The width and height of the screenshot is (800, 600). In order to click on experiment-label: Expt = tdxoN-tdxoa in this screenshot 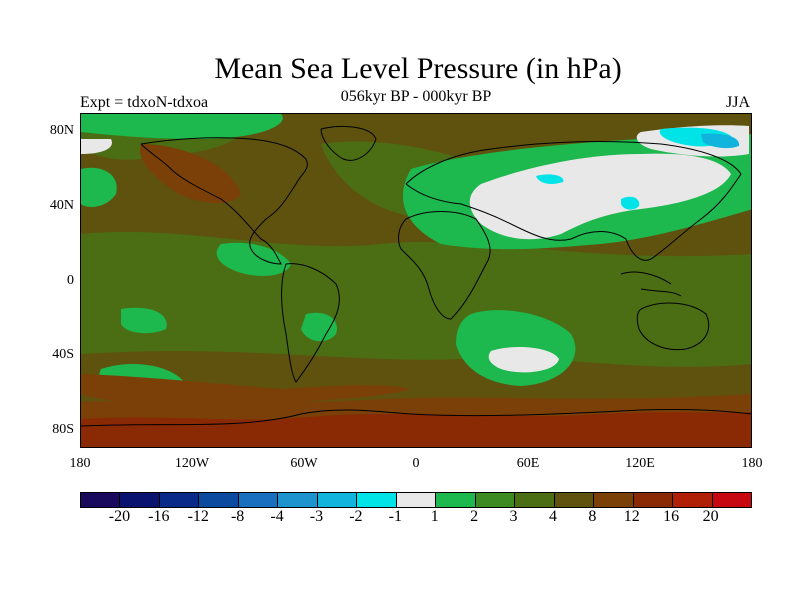, I will do `click(144, 102)`.